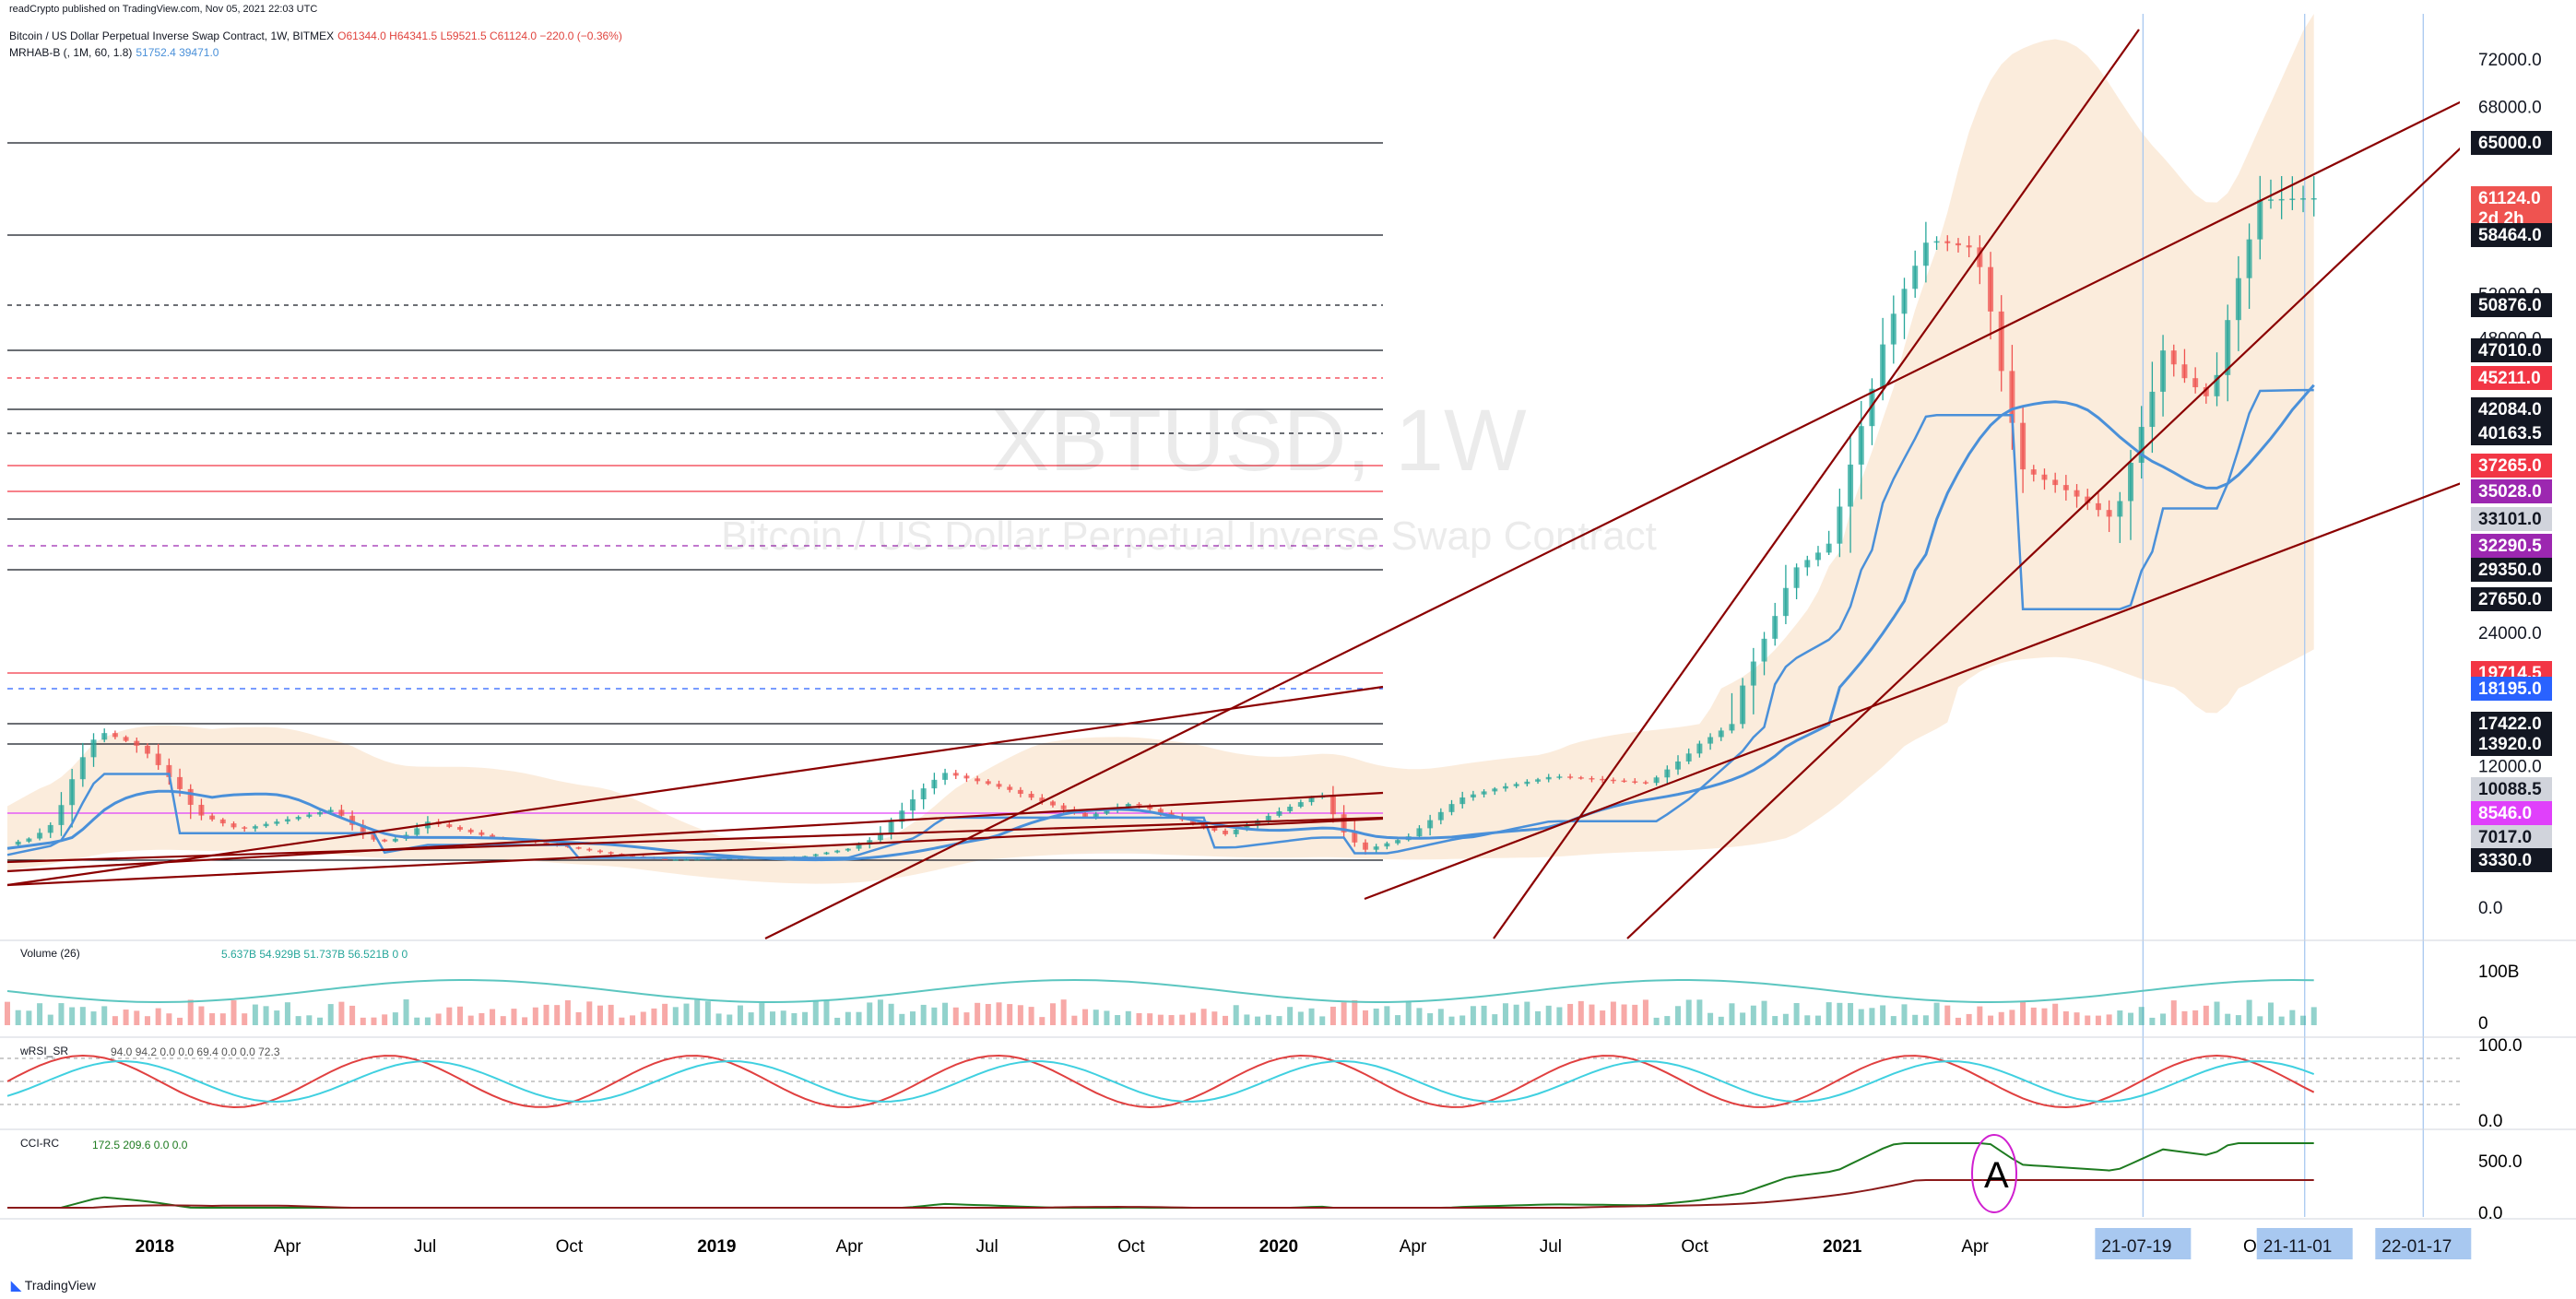  I want to click on trend-line, so click(695, 786).